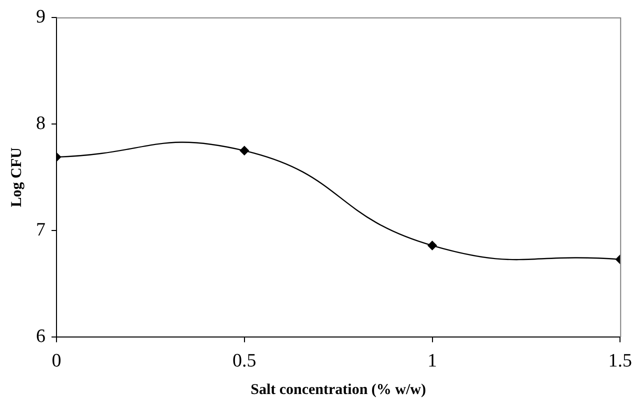 Image resolution: width=640 pixels, height=403 pixels. What do you see at coordinates (41, 337) in the screenshot?
I see `y-tick-label: 6` at bounding box center [41, 337].